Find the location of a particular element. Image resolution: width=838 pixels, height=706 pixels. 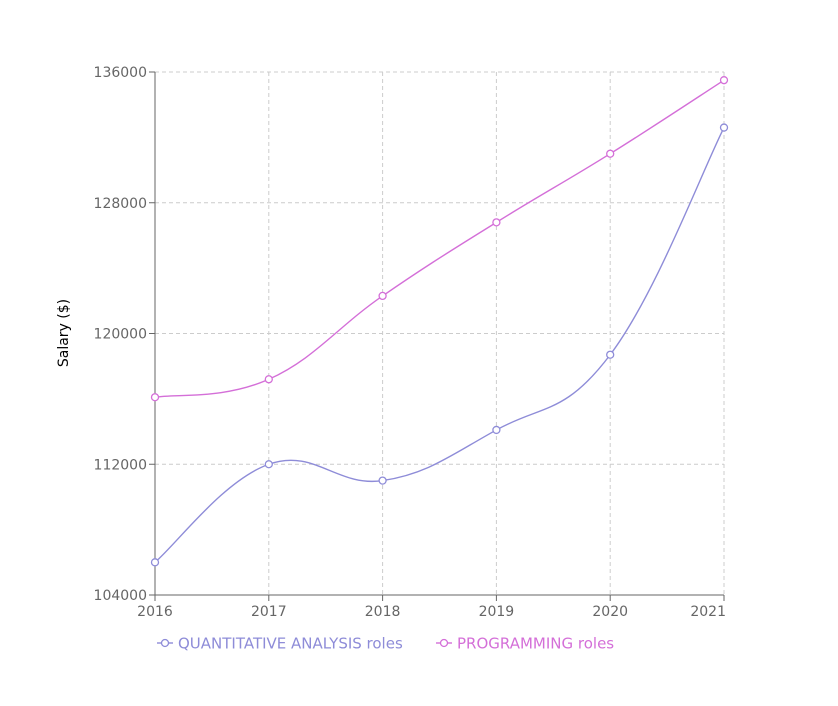

legend-label: PROGRAMMING roles is located at coordinates (535, 644).